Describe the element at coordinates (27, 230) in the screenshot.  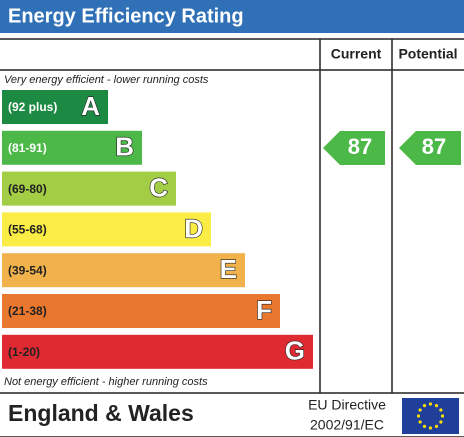
I see `band-range: (55-68)` at that location.